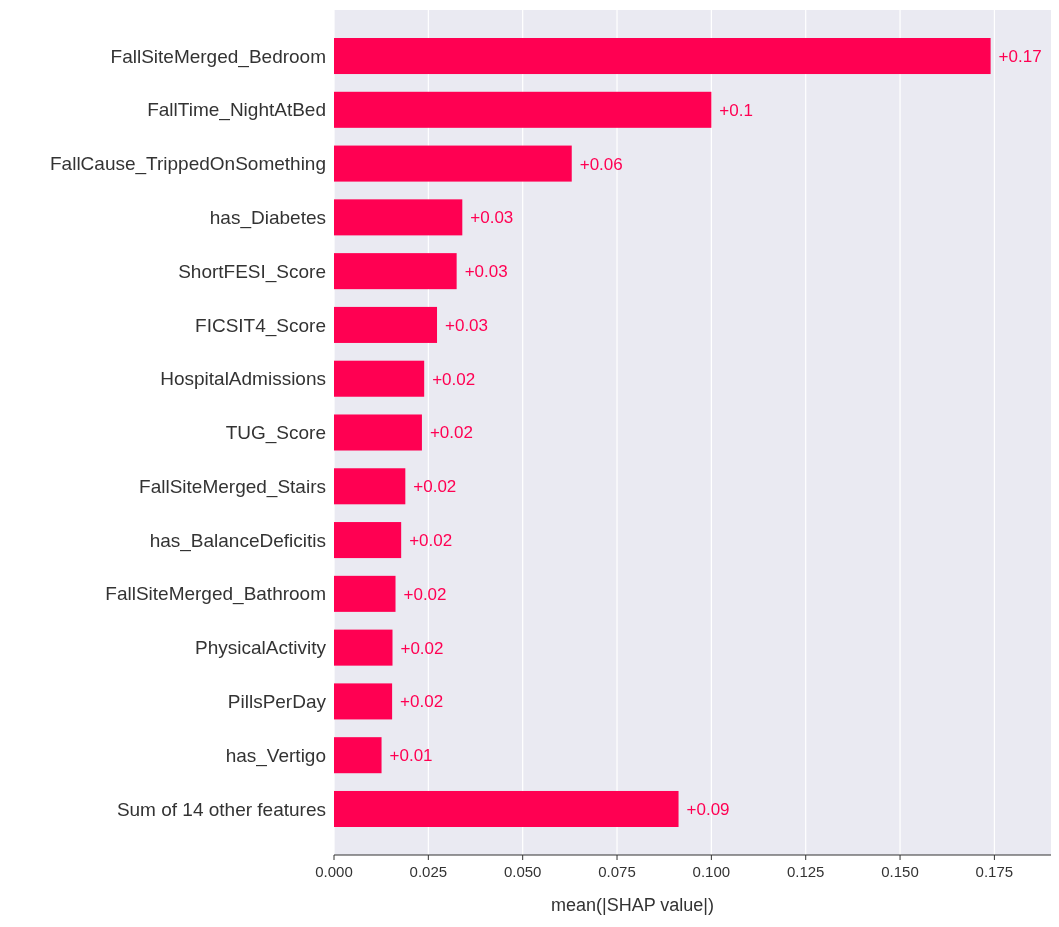 The width and height of the screenshot is (1059, 927). Describe the element at coordinates (275, 433) in the screenshot. I see `y-tick-label: TUG_Score` at that location.